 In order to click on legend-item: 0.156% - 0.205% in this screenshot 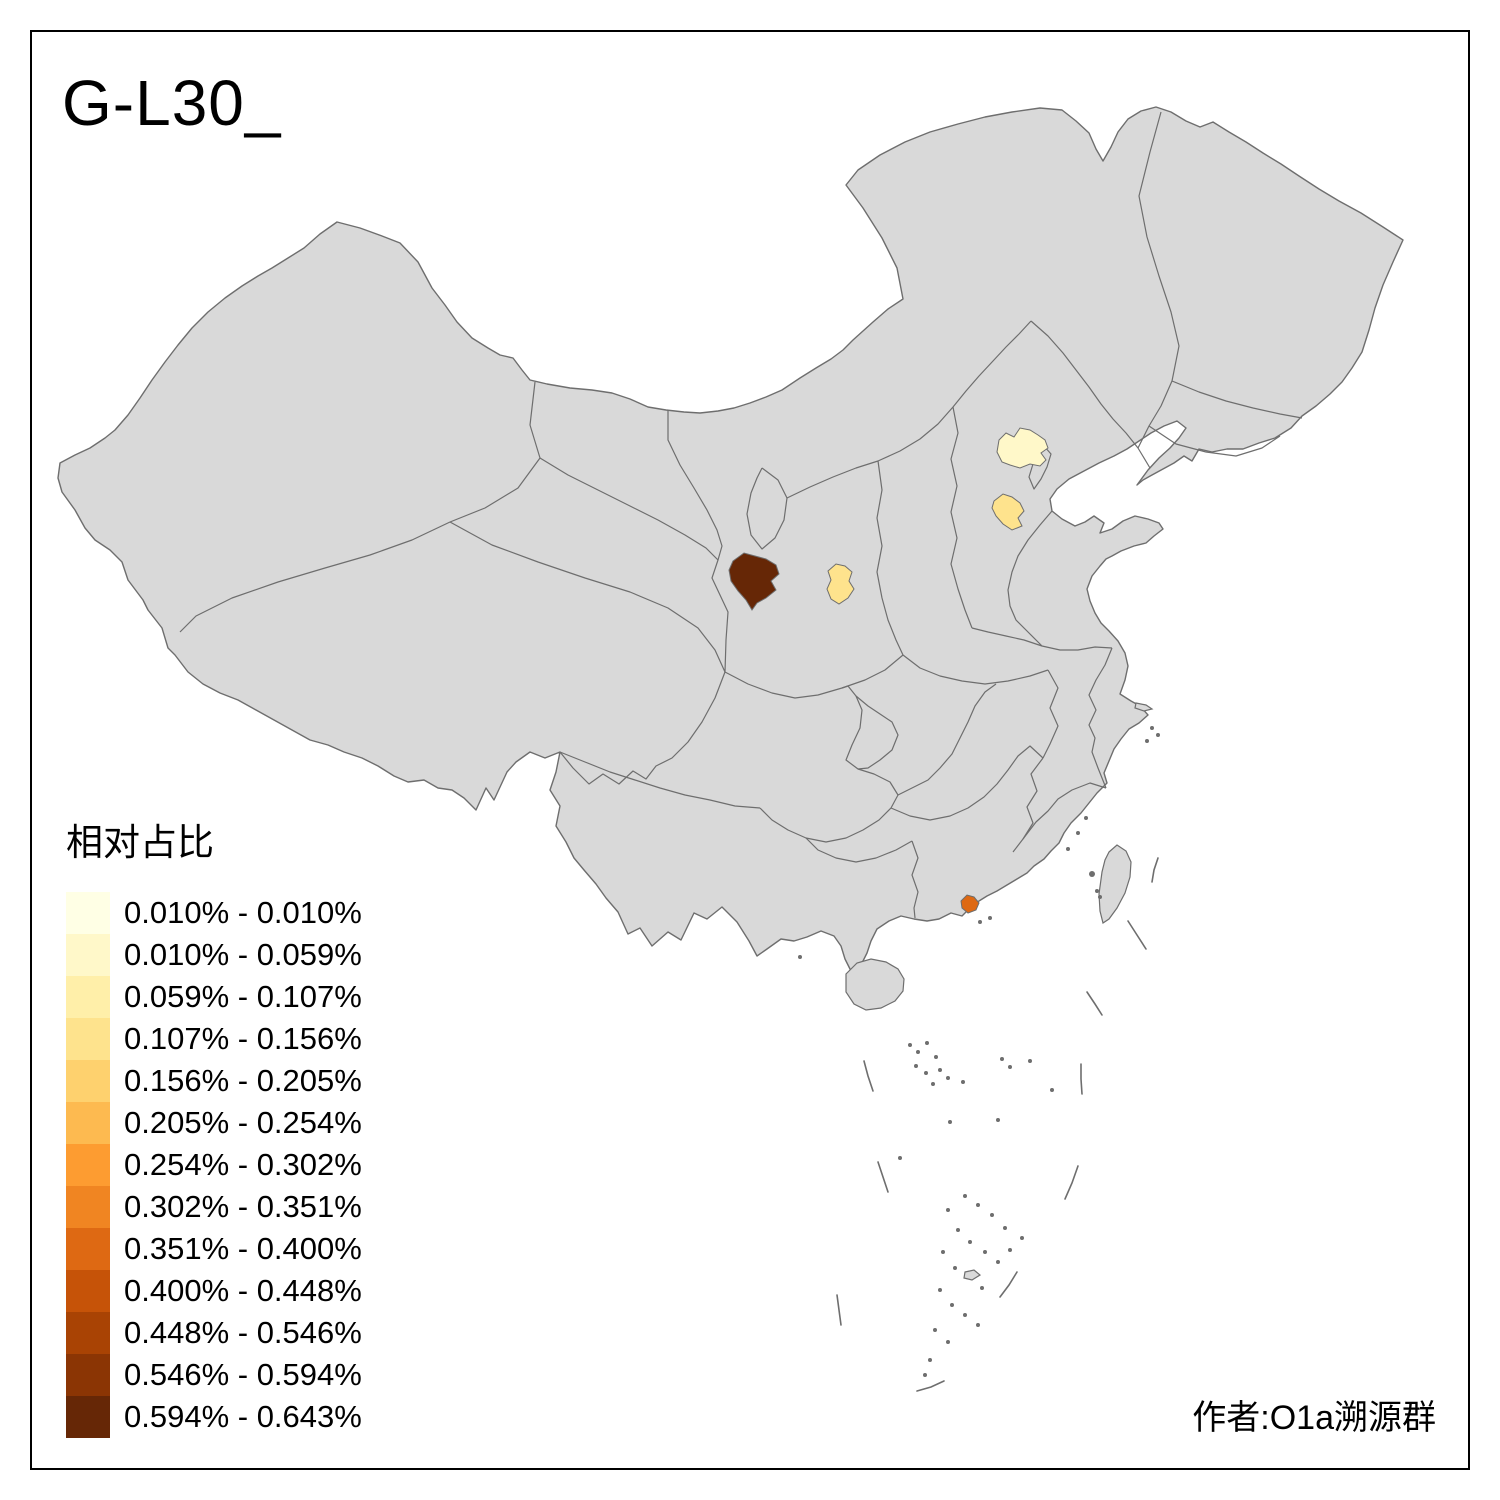, I will do `click(214, 1081)`.